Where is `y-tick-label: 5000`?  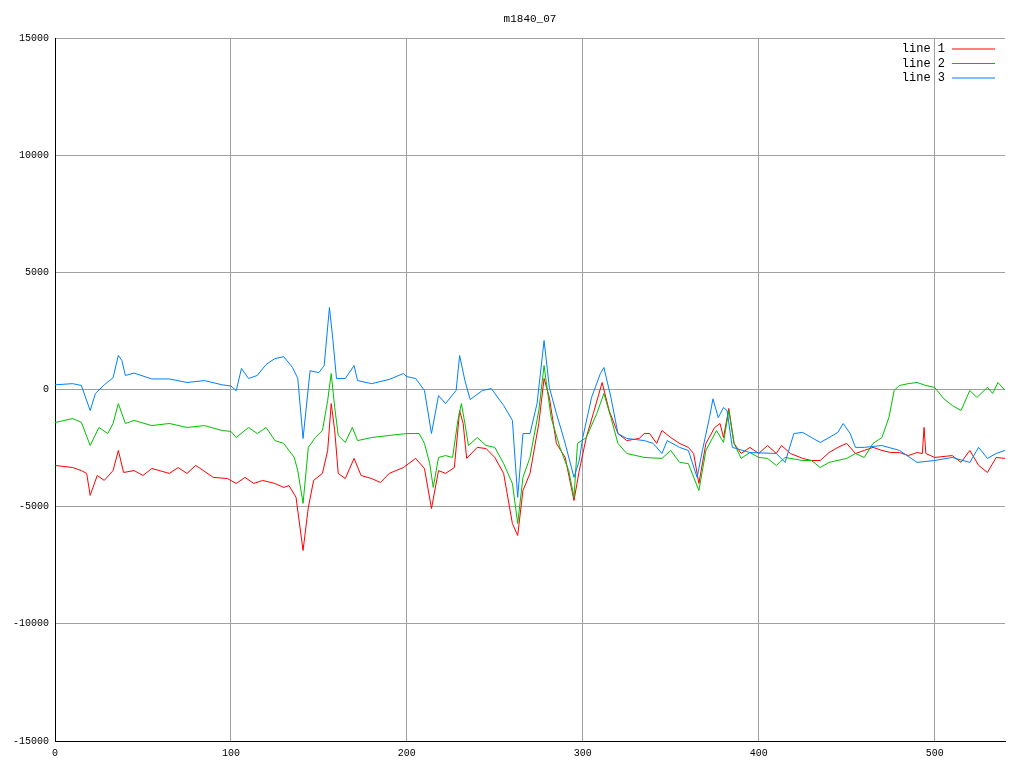
y-tick-label: 5000 is located at coordinates (36, 272).